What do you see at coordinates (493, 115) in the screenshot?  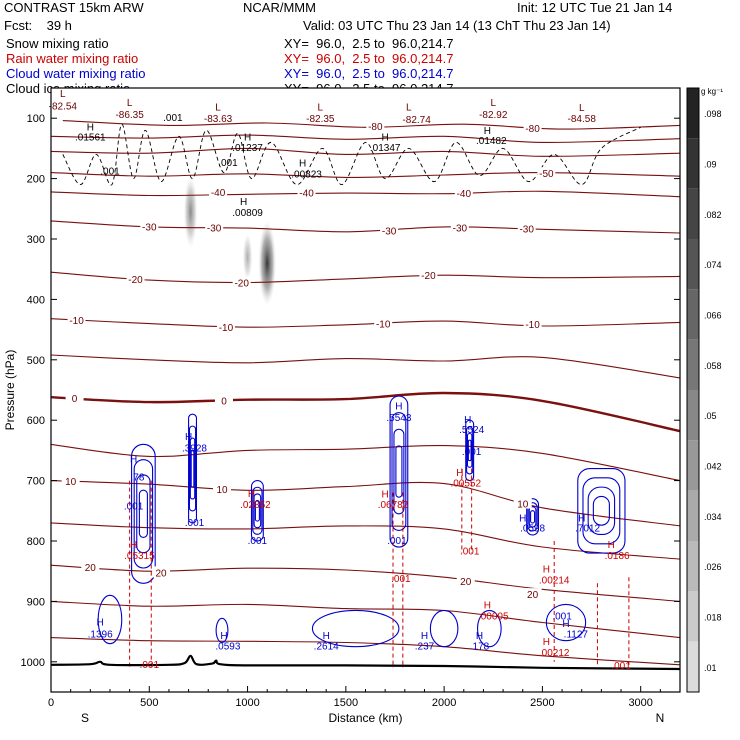 I see `point-label: -82.92` at bounding box center [493, 115].